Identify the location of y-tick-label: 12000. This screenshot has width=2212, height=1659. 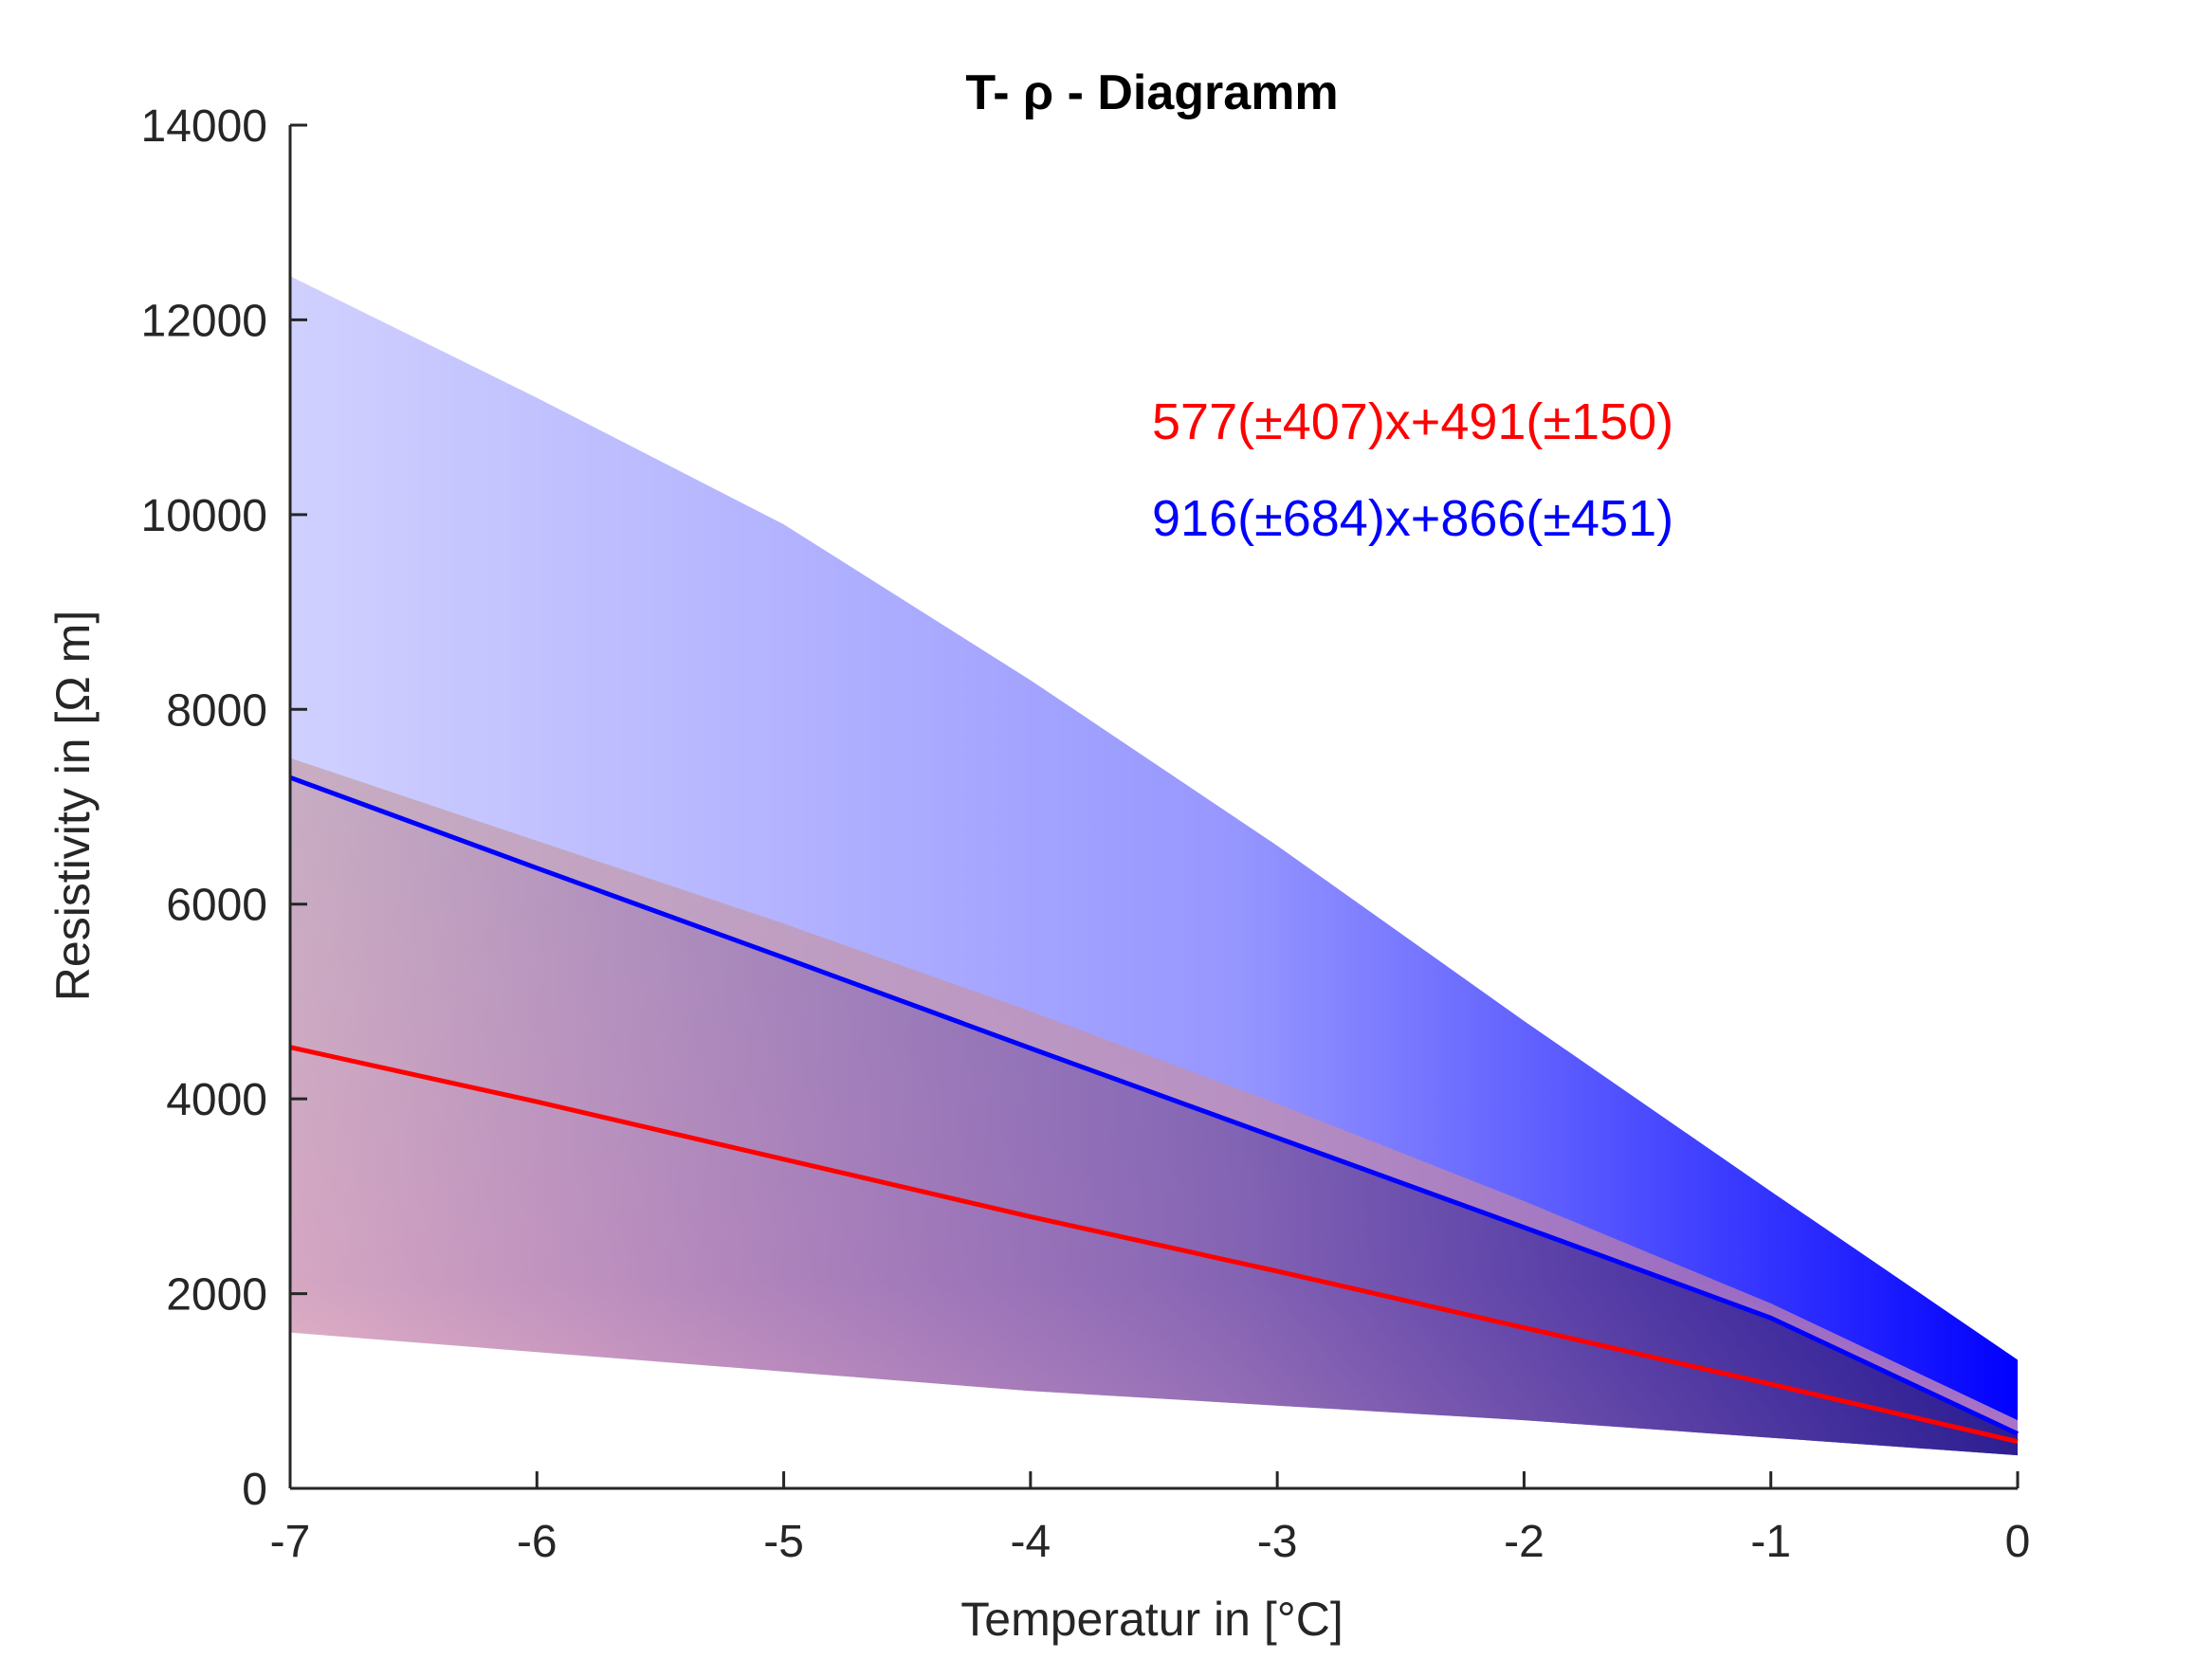
(204, 321).